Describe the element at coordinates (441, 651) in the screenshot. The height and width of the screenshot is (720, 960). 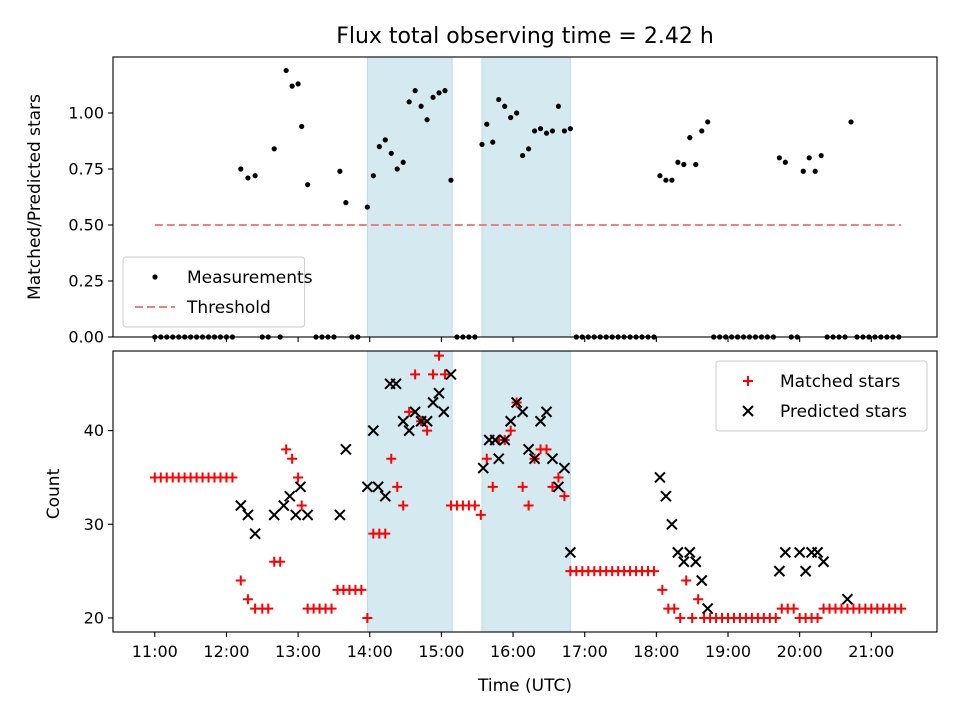
I see `x-tick-label: 15:00` at that location.